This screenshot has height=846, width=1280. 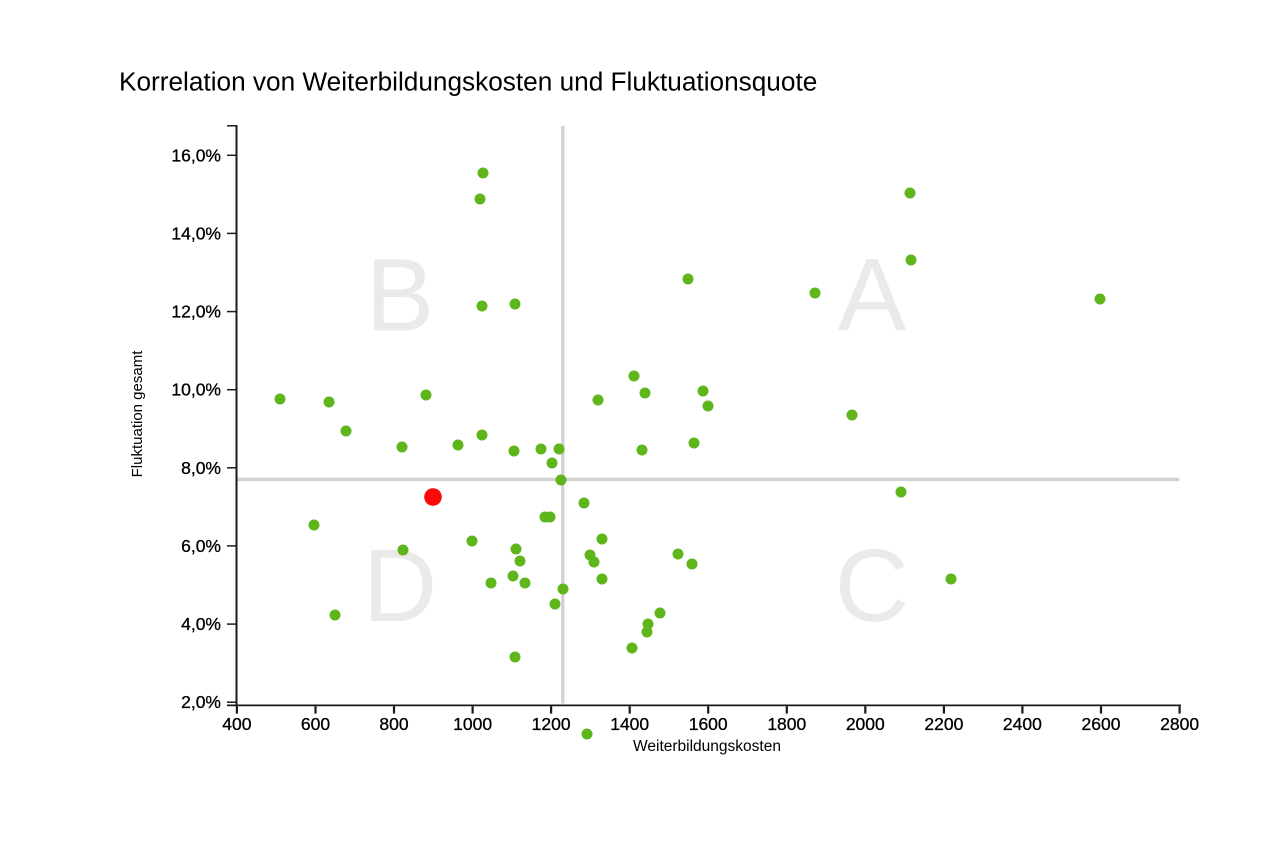 I want to click on svg-text: 16,0%, so click(x=196, y=155).